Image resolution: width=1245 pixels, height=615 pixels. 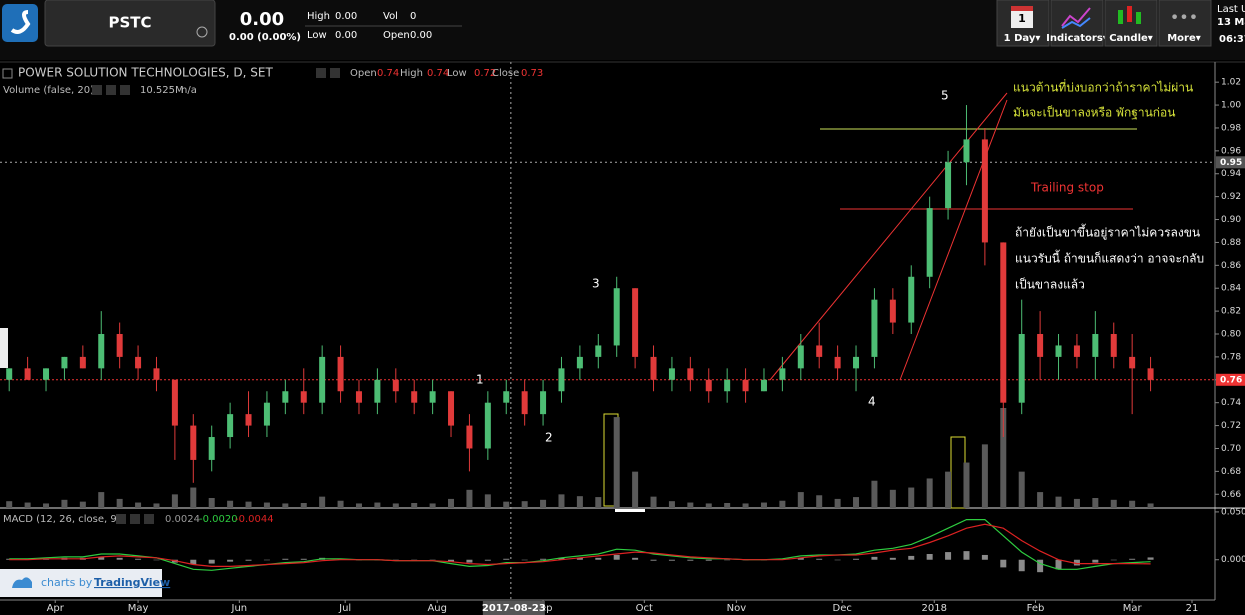 I want to click on refresh-icon, so click(x=202, y=32).